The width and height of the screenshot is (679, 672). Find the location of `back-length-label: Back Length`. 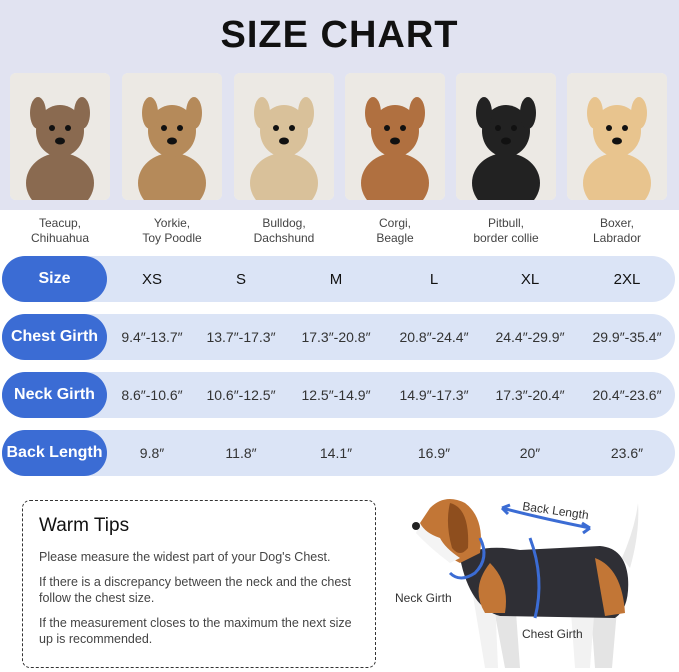

back-length-label: Back Length is located at coordinates (556, 510).